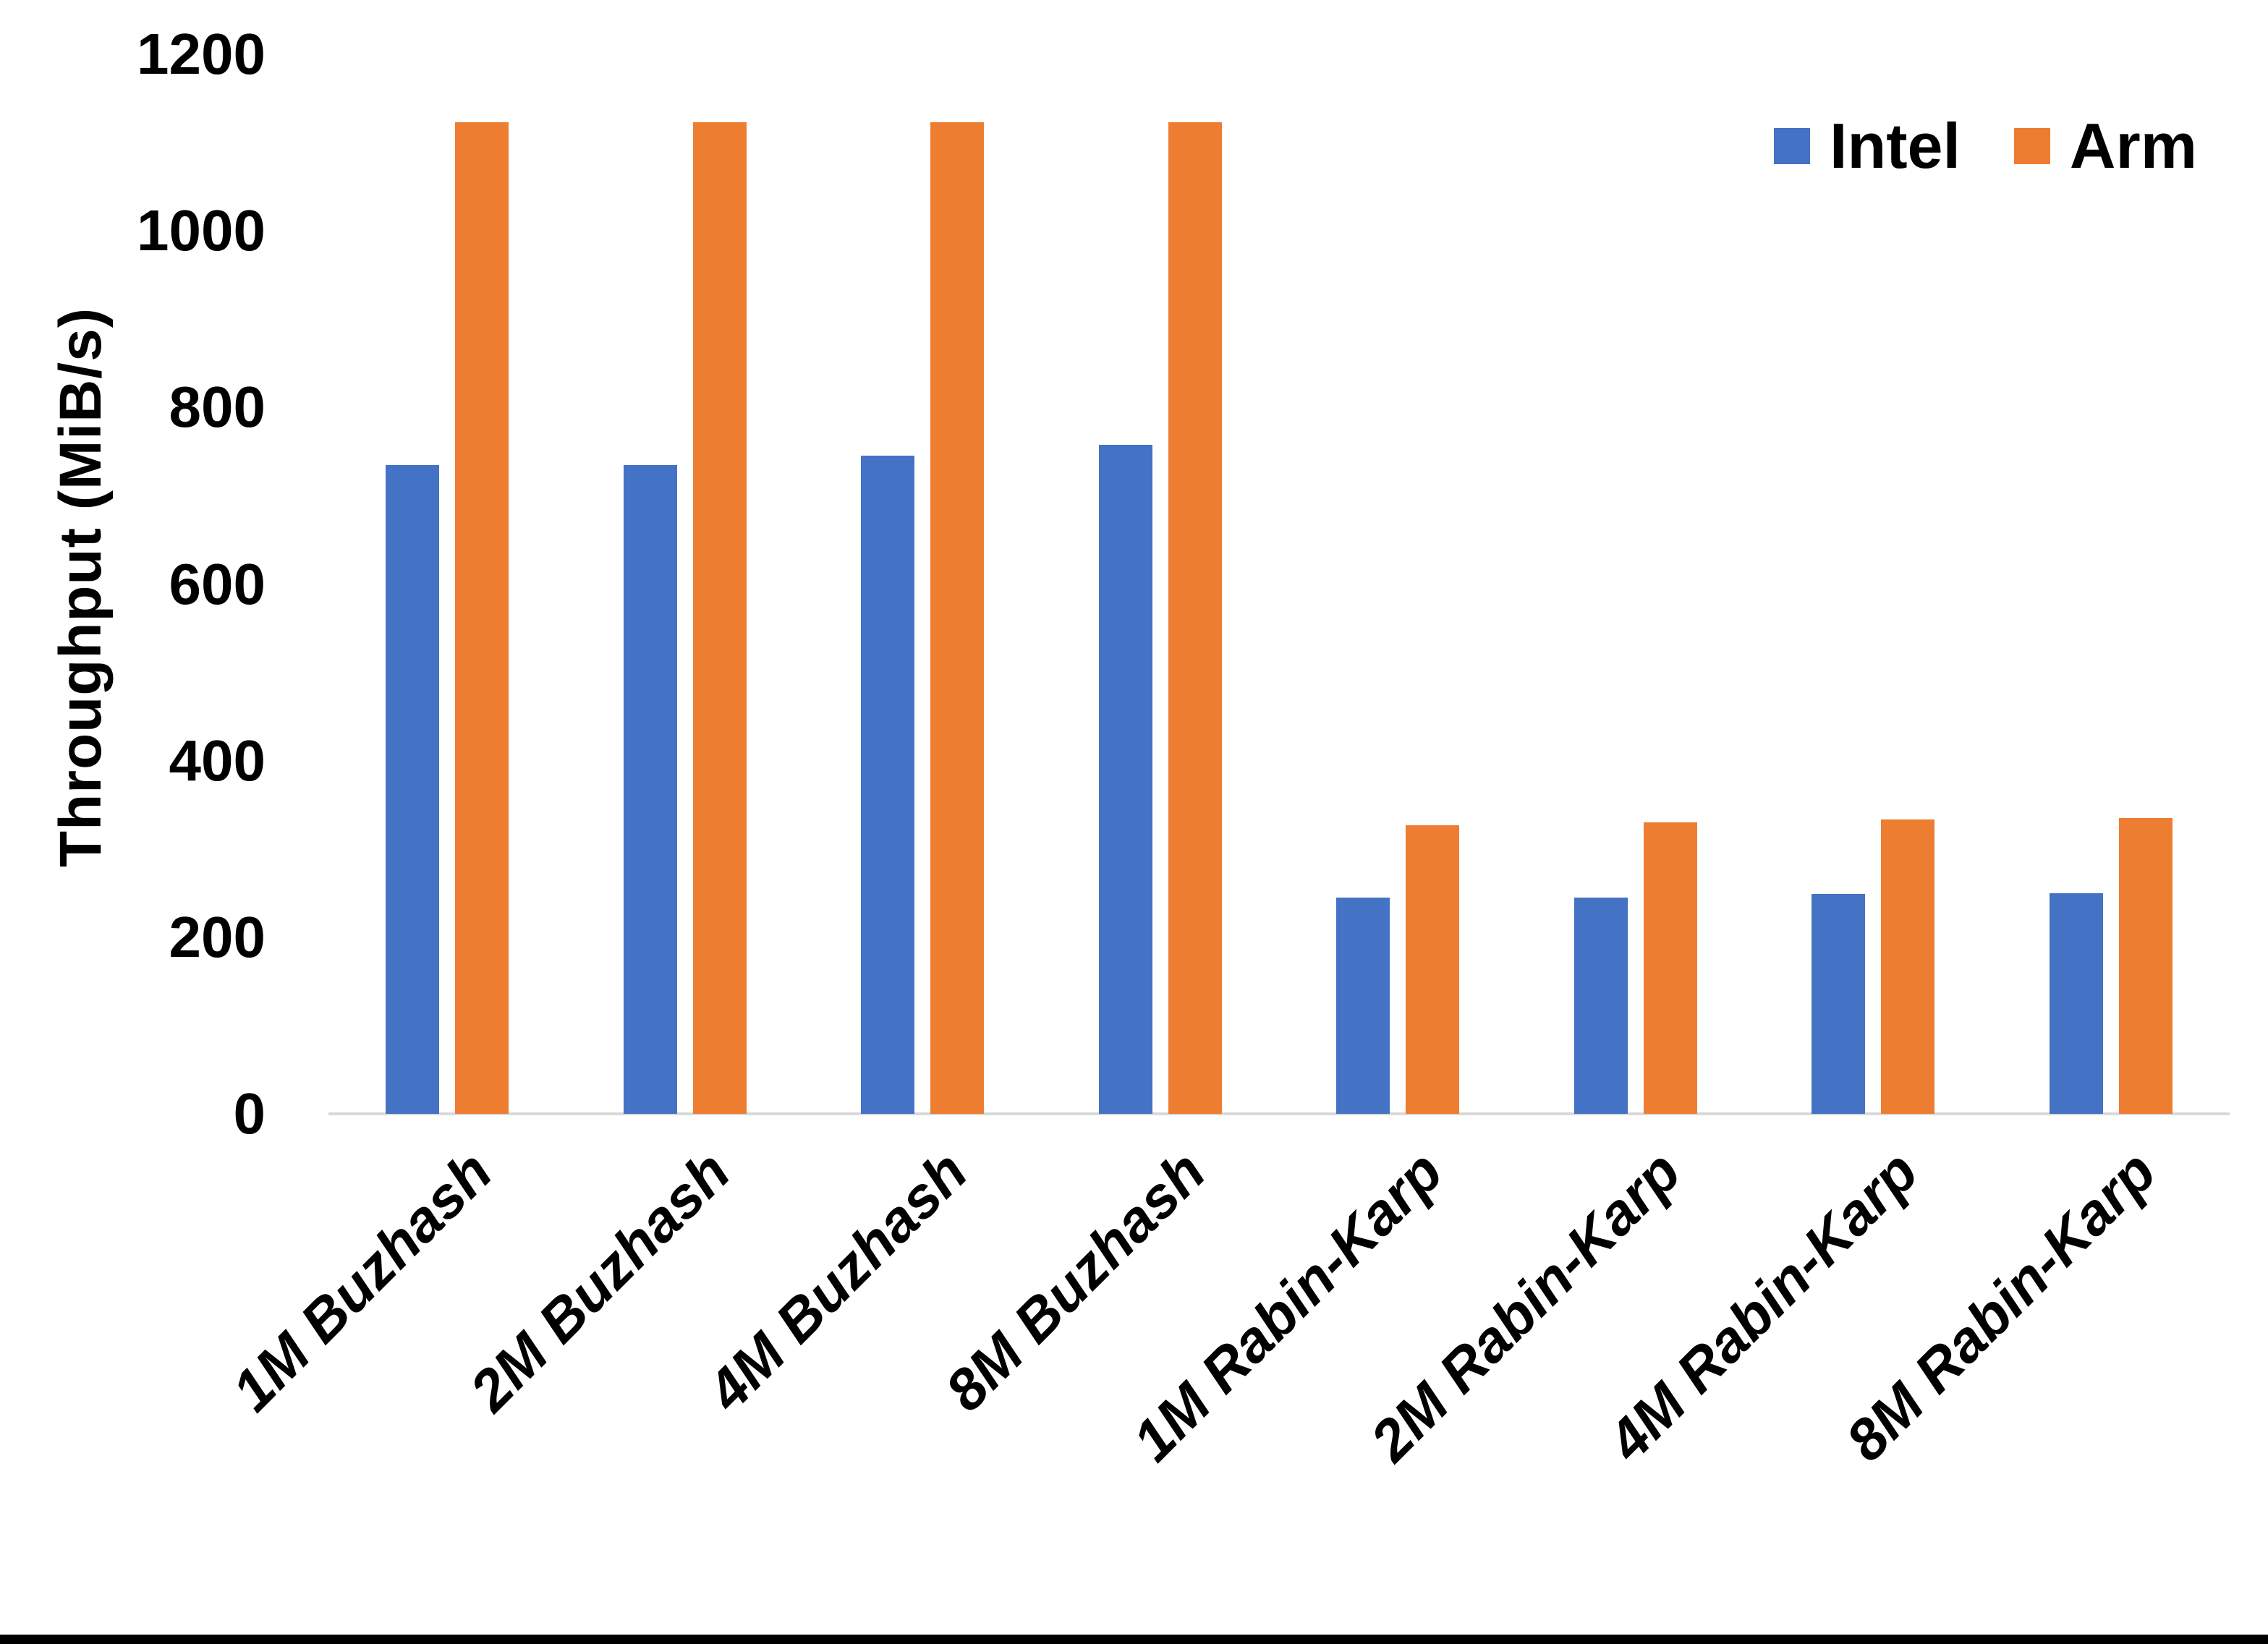 This screenshot has height=1644, width=2268. Describe the element at coordinates (2146, 966) in the screenshot. I see `bar-arm-8m-rabin-karp` at that location.